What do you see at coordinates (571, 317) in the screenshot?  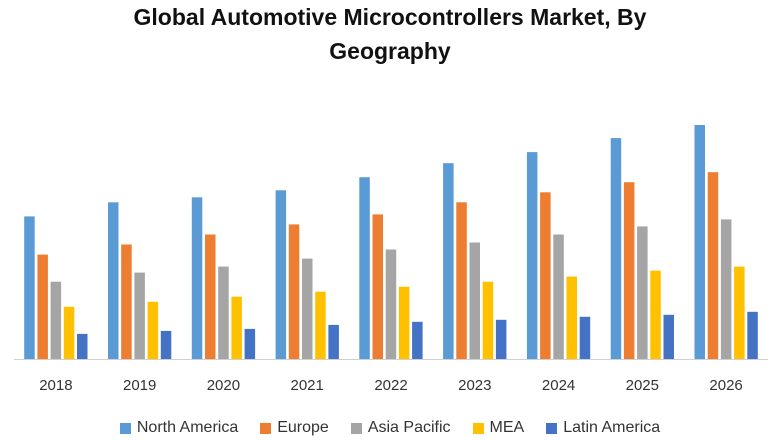 I see `bar-mea-2024` at bounding box center [571, 317].